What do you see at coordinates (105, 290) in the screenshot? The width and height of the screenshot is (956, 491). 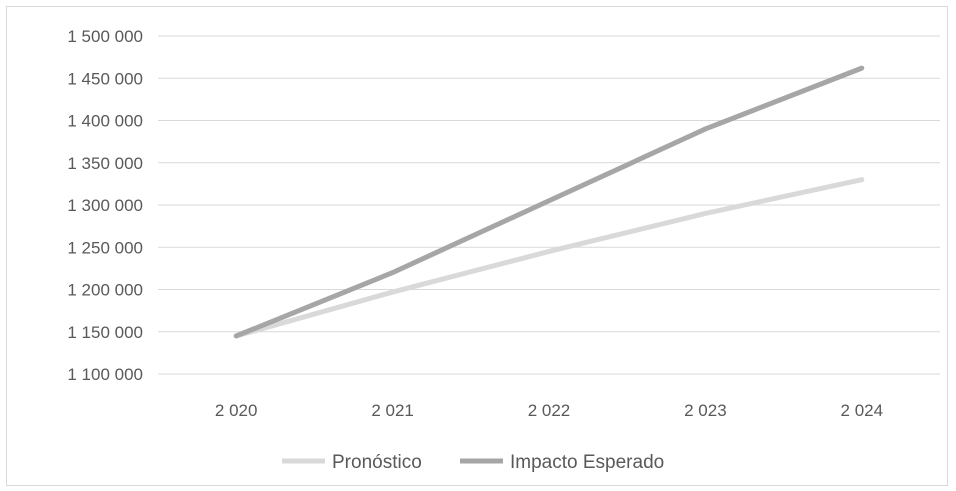 I see `y-tick-label: 1 200 000` at bounding box center [105, 290].